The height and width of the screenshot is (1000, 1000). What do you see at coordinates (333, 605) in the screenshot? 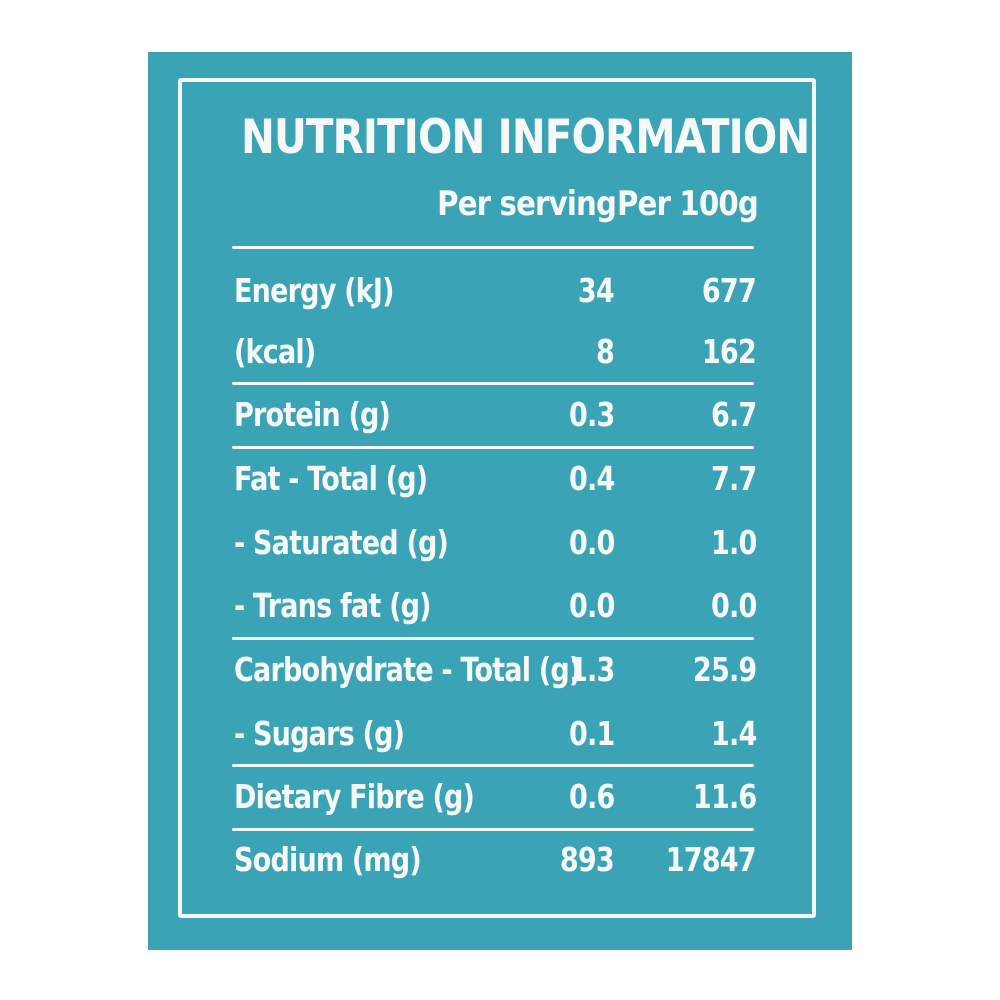
I see `row-label-trans-fat: - Trans fat (g)` at bounding box center [333, 605].